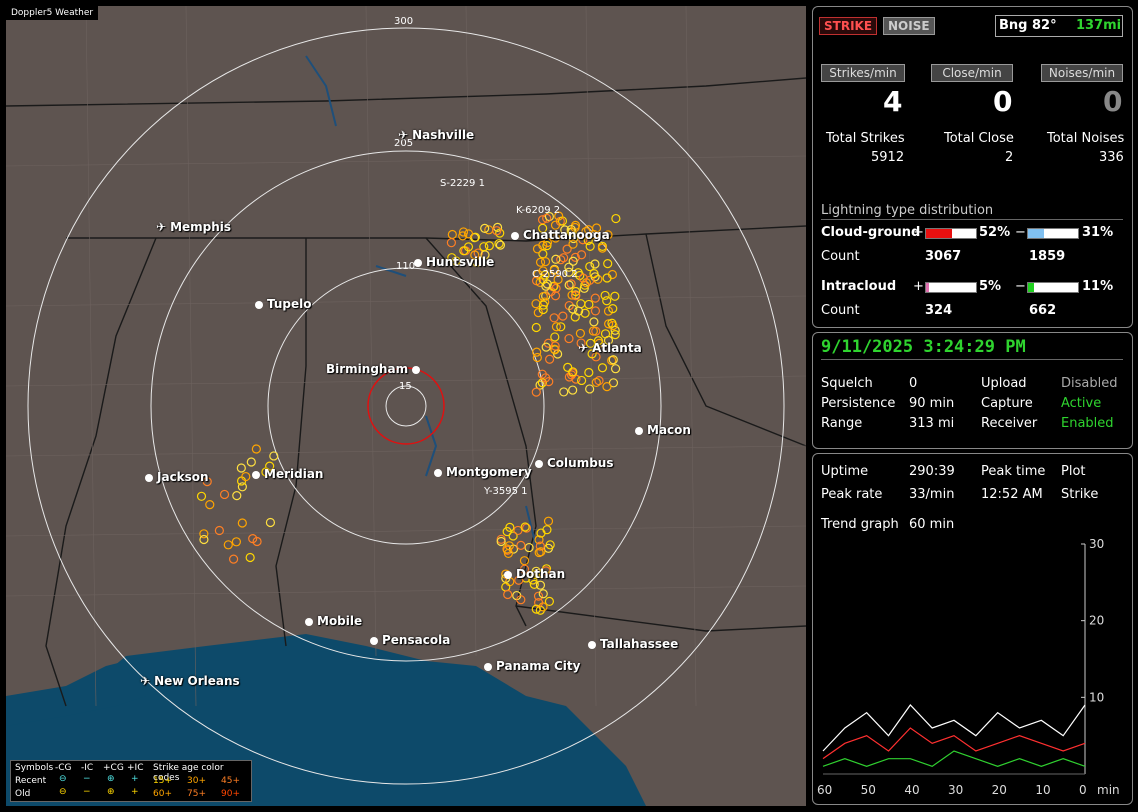 This screenshot has height=812, width=1138. Describe the element at coordinates (995, 232) in the screenshot. I see `cg-positive-pct: 52%` at that location.